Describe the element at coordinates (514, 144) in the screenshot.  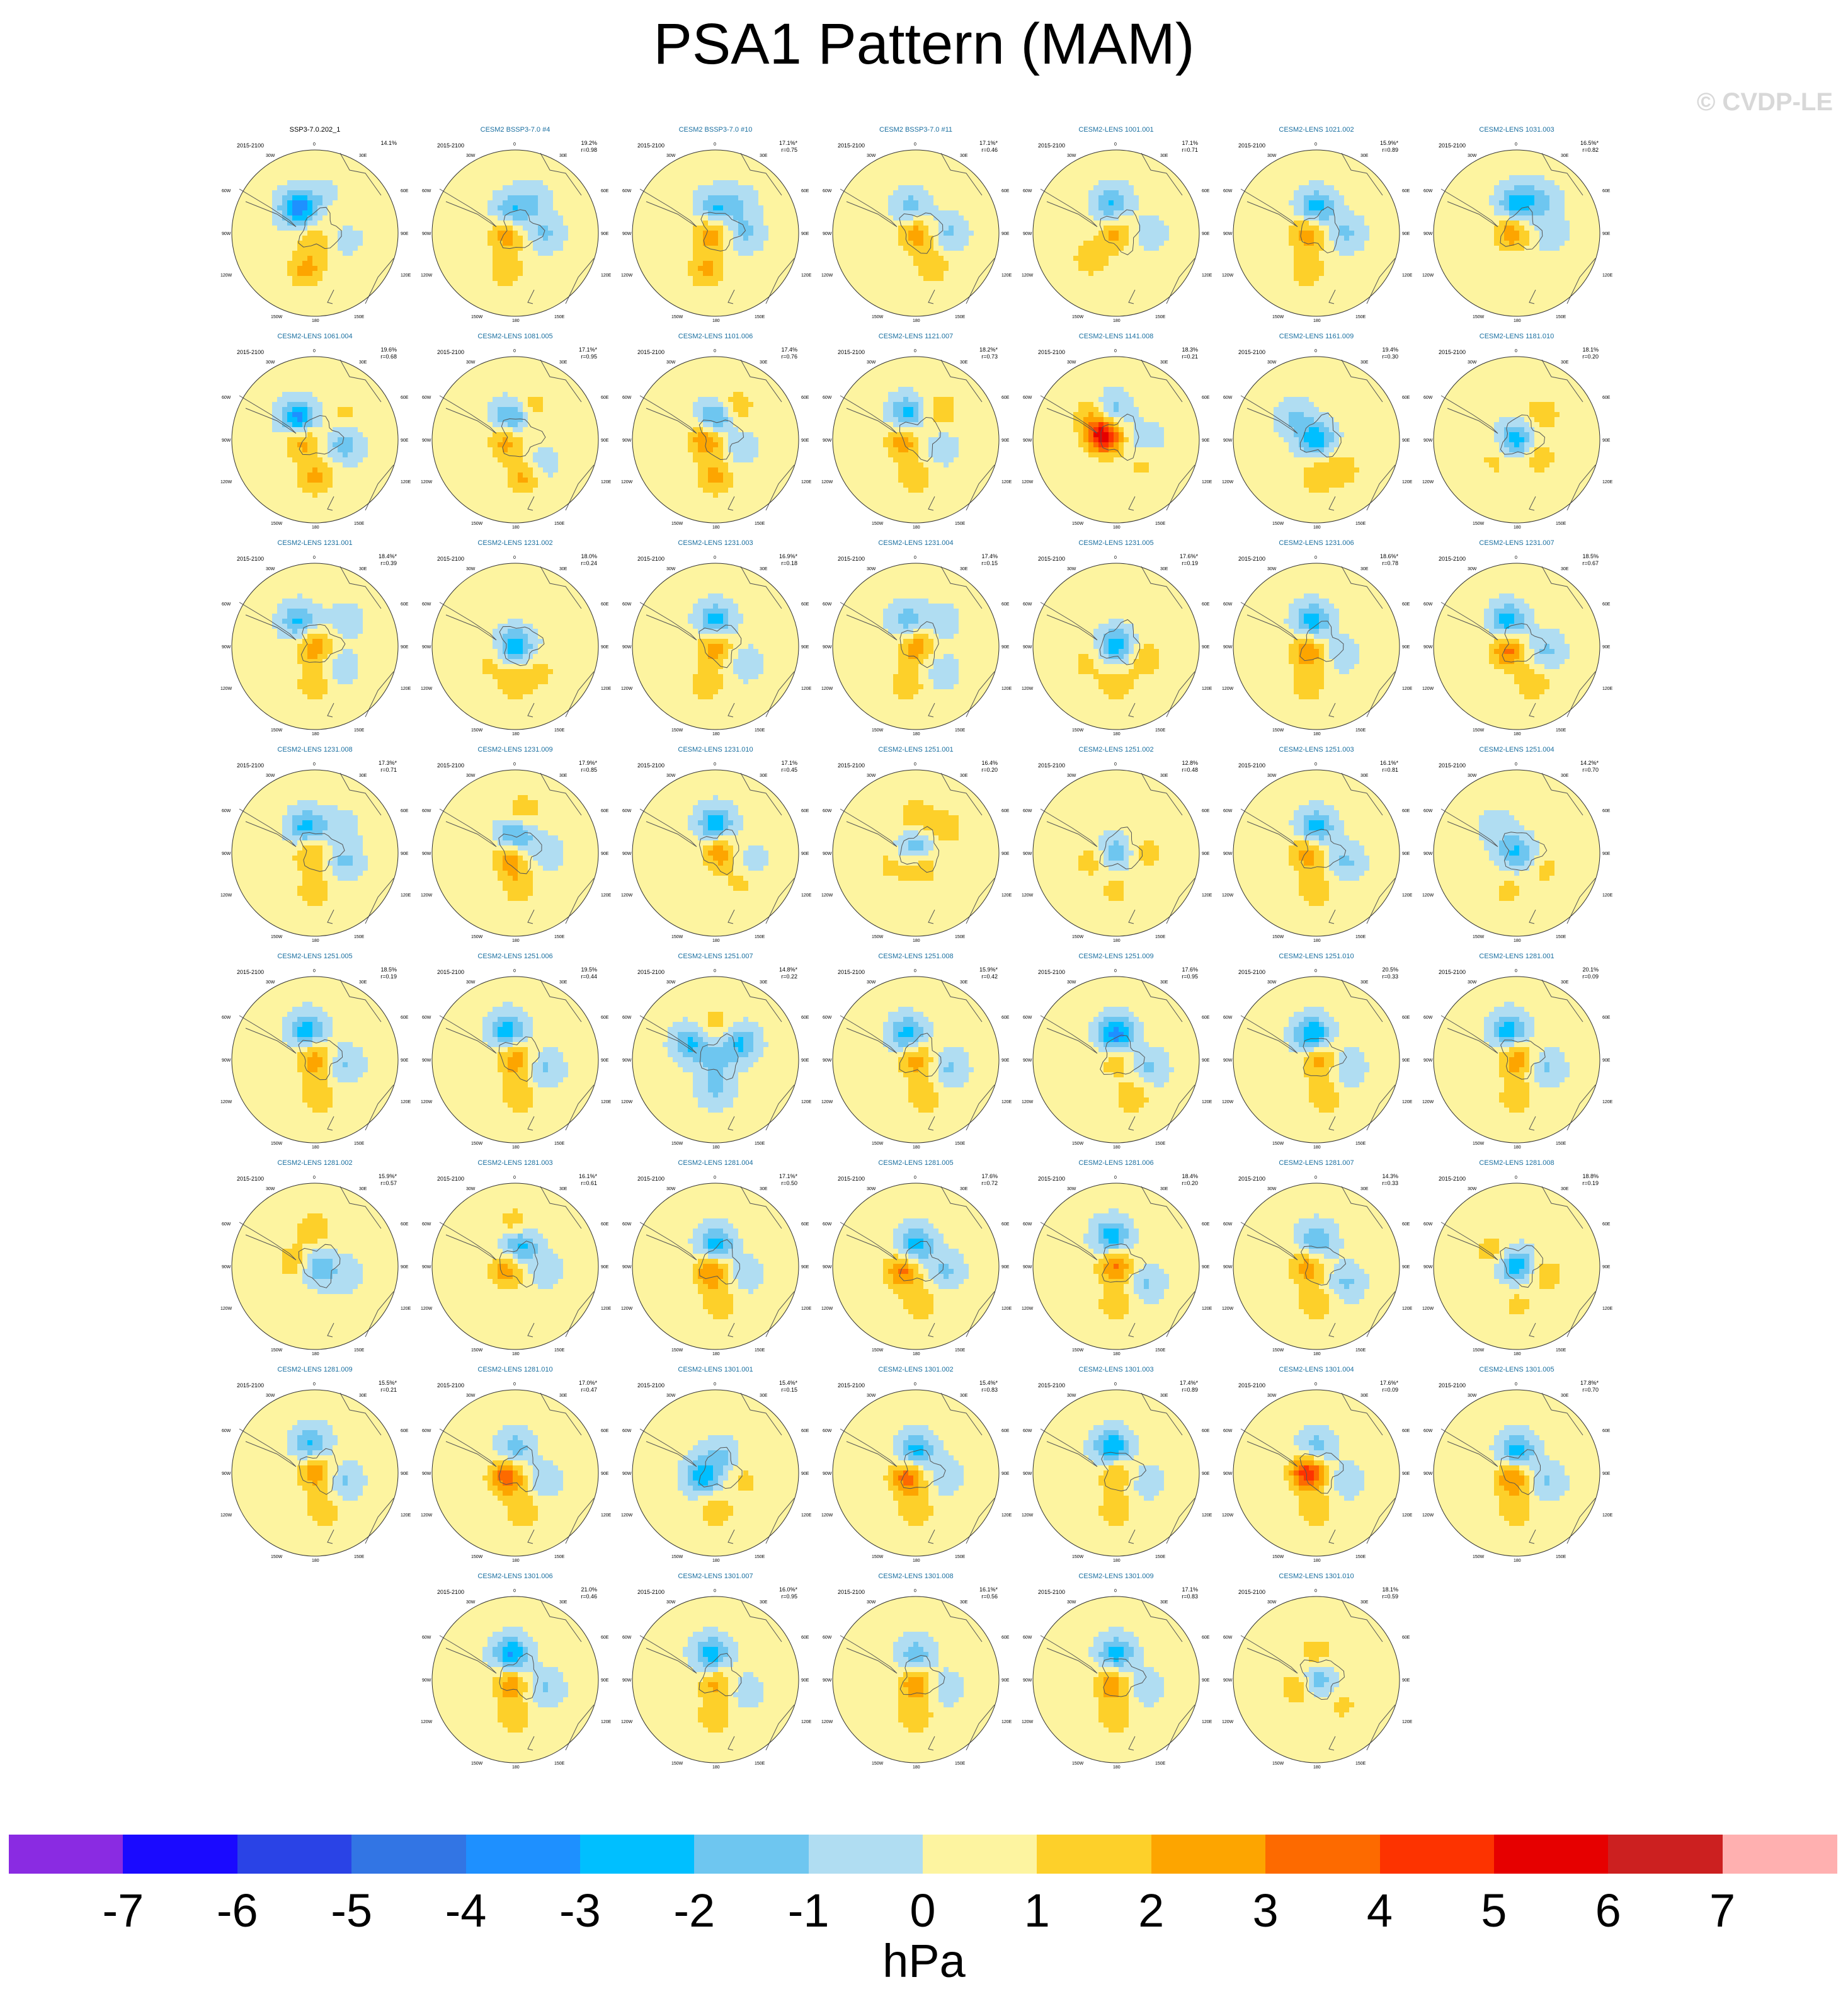
I see `longitude-label: 0` at that location.